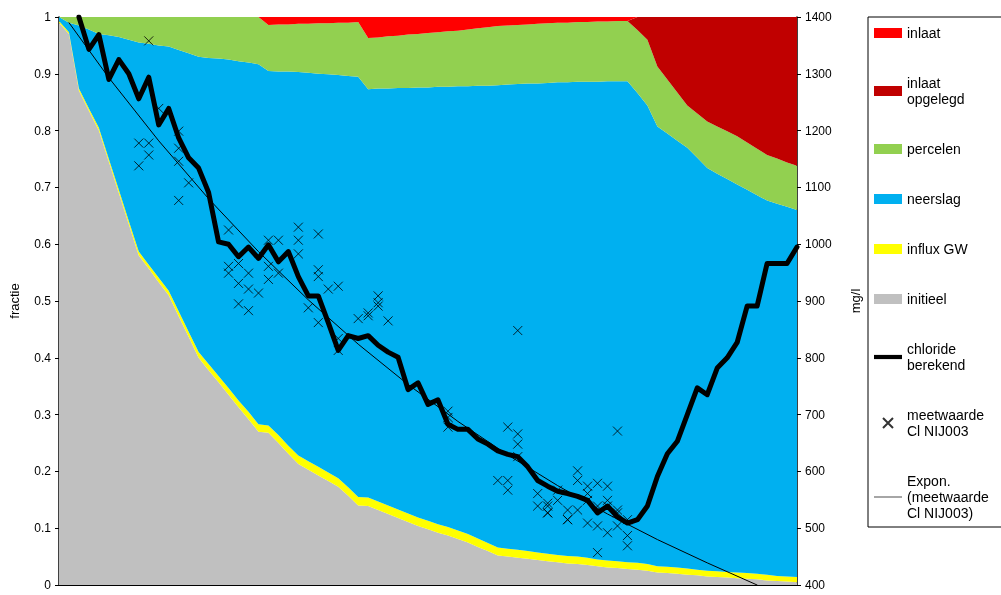  Describe the element at coordinates (815, 585) in the screenshot. I see `y2-tick-label: 400` at that location.